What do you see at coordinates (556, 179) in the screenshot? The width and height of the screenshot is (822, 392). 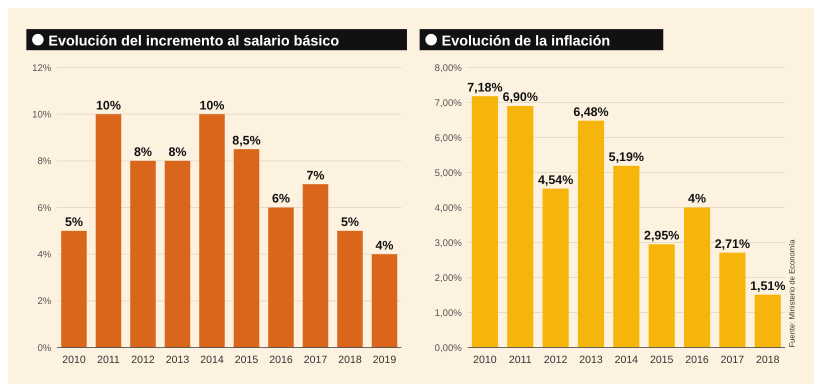 I see `data-label: 4,54%` at bounding box center [556, 179].